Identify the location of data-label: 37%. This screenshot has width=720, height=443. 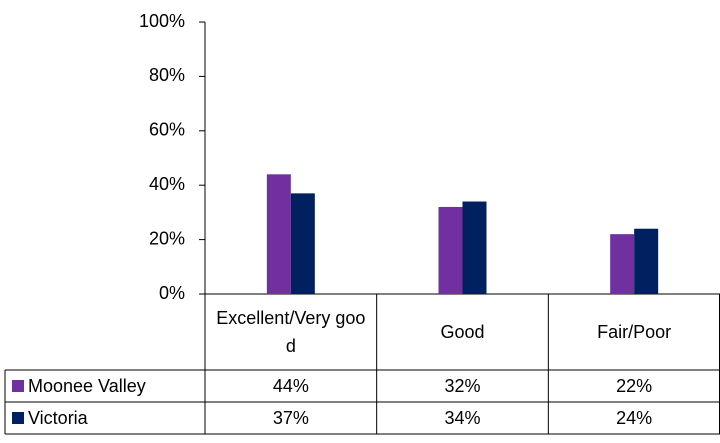
(291, 418).